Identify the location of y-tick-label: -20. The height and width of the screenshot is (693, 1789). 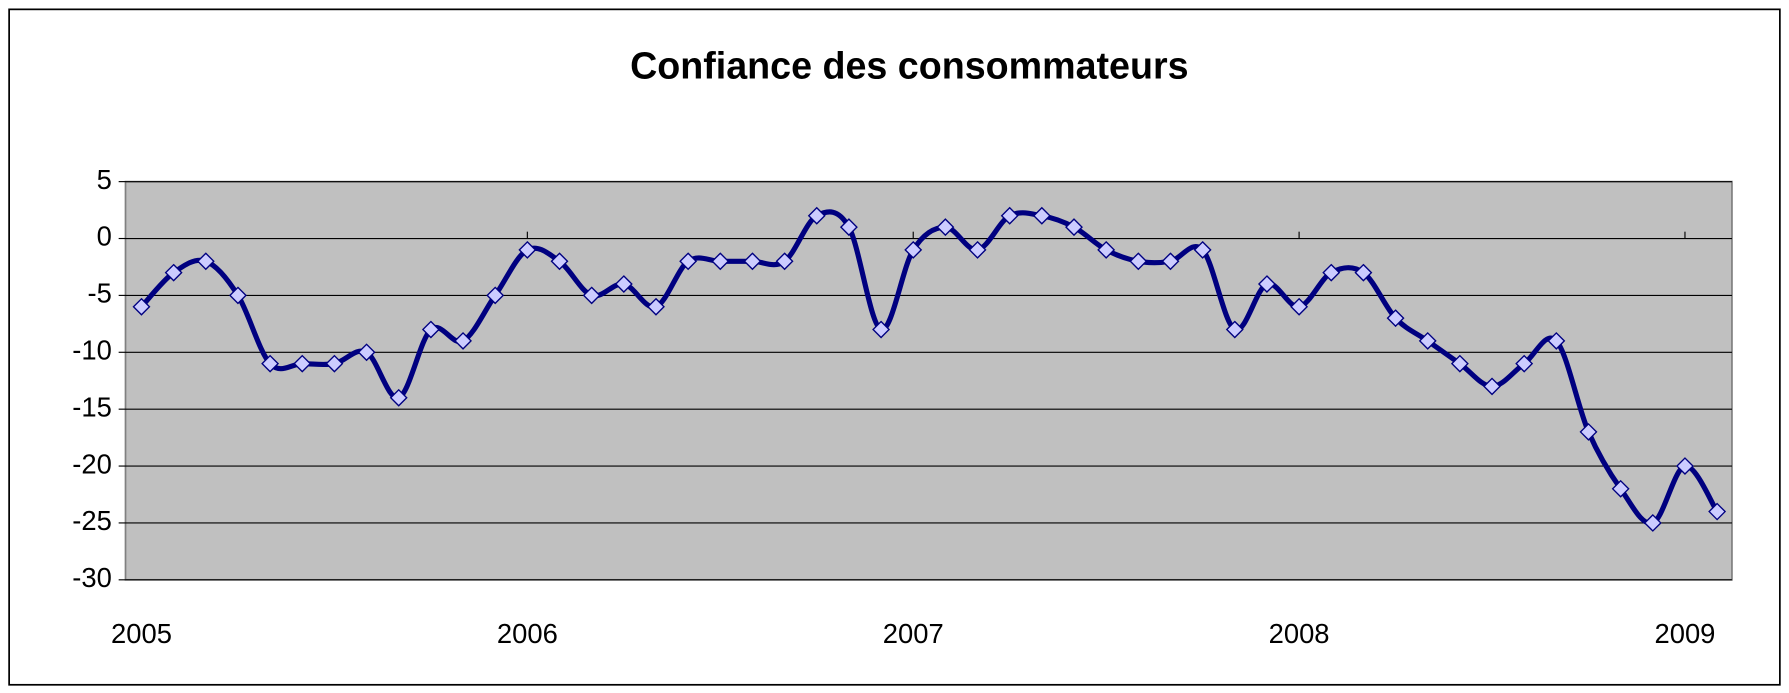
(92, 463).